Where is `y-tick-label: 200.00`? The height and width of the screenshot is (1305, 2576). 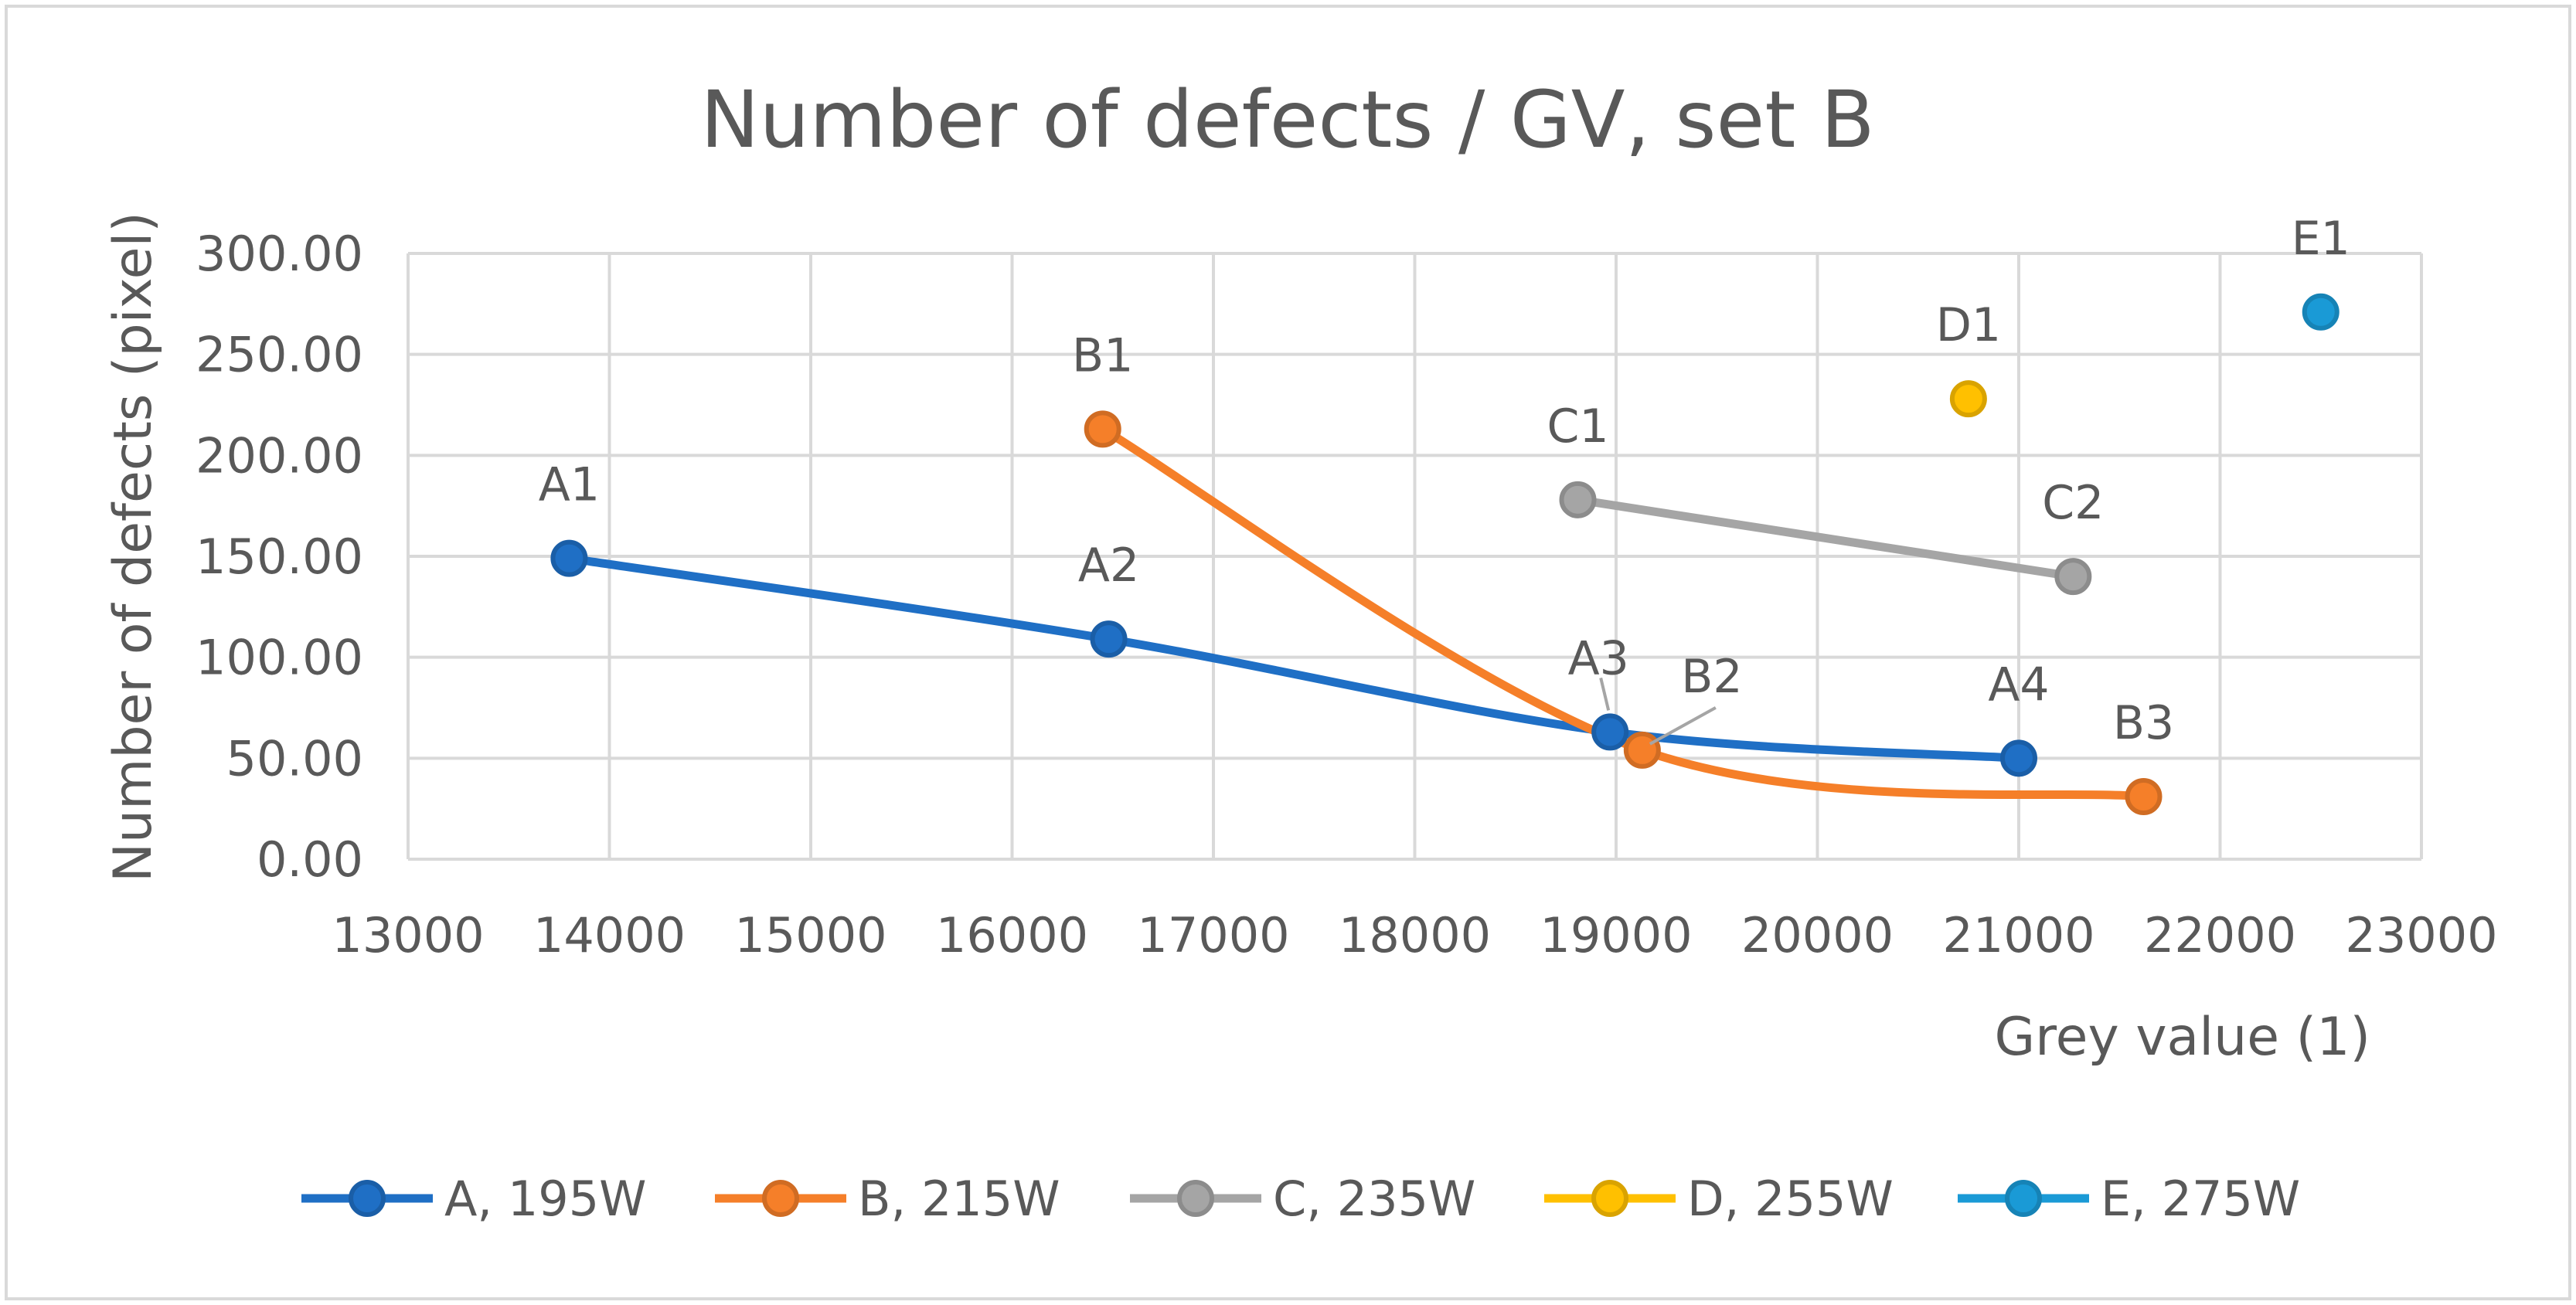 y-tick-label: 200.00 is located at coordinates (279, 456).